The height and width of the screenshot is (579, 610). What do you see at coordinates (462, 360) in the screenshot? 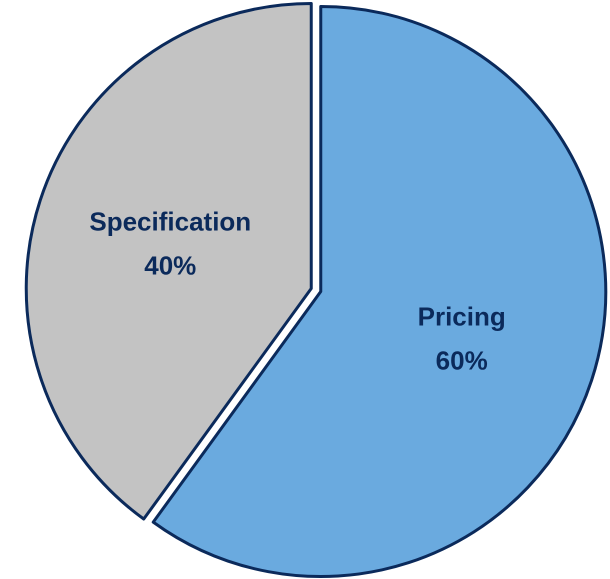
I see `pie-label-value: 60%` at bounding box center [462, 360].